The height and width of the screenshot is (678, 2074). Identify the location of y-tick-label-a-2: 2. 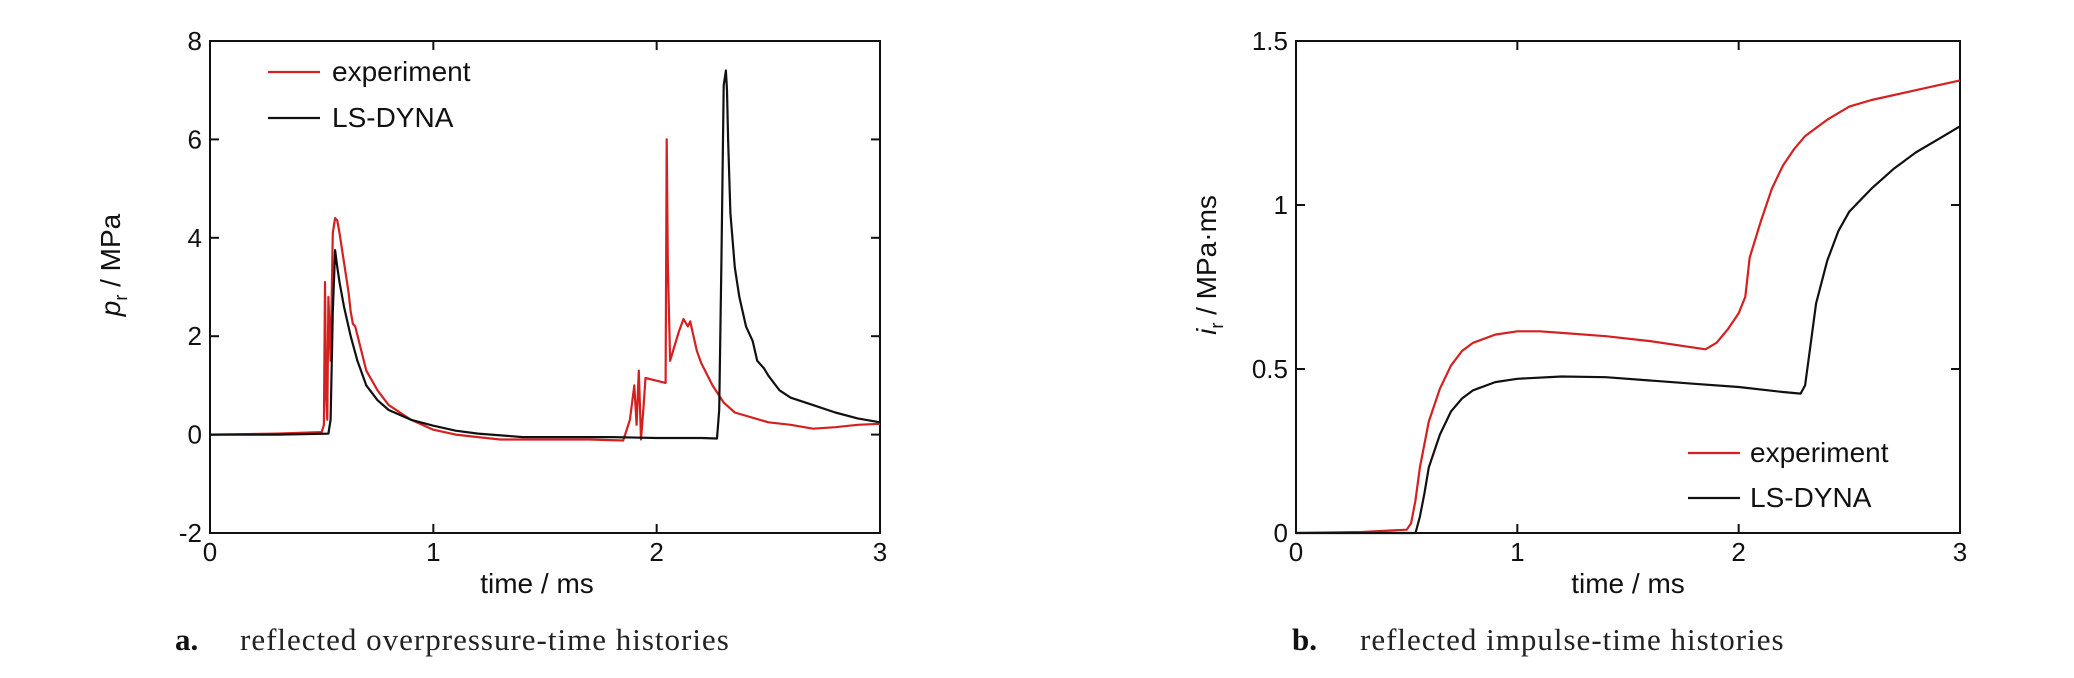
(195, 336).